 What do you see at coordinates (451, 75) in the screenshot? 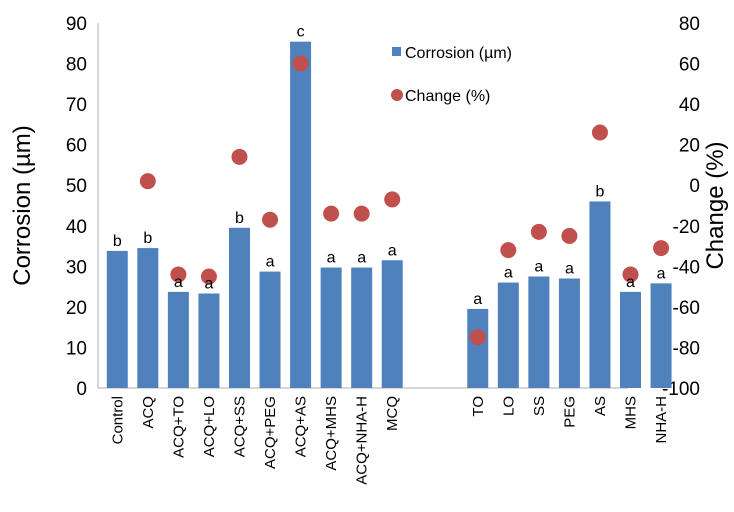
I see `legend: Corrosion (µm) Change (%)` at bounding box center [451, 75].